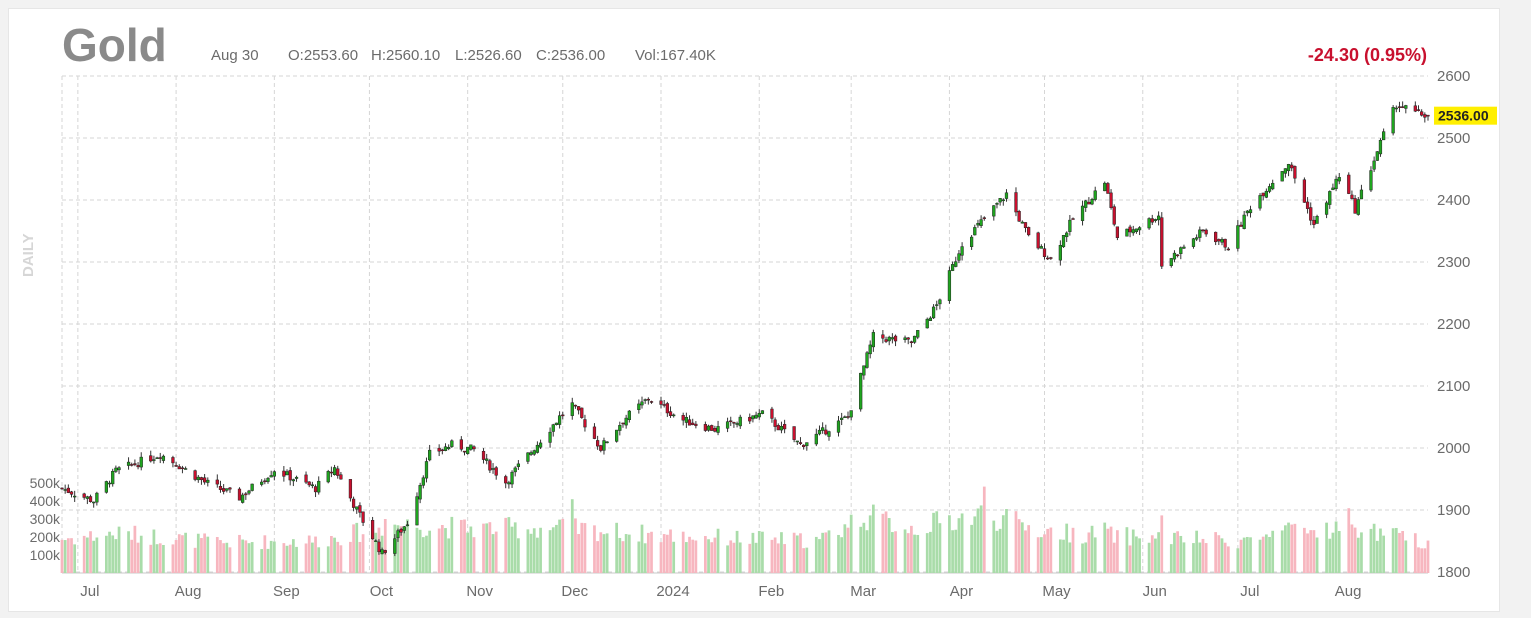  Describe the element at coordinates (1453, 386) in the screenshot. I see `price-tick-label: 2100` at that location.